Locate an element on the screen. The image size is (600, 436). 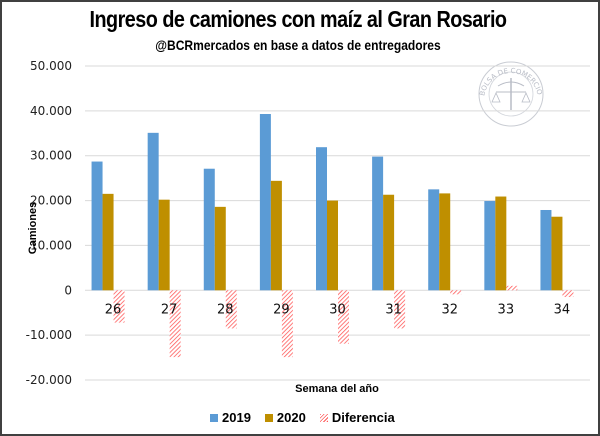
legend-label-2020: 2020 is located at coordinates (291, 417).